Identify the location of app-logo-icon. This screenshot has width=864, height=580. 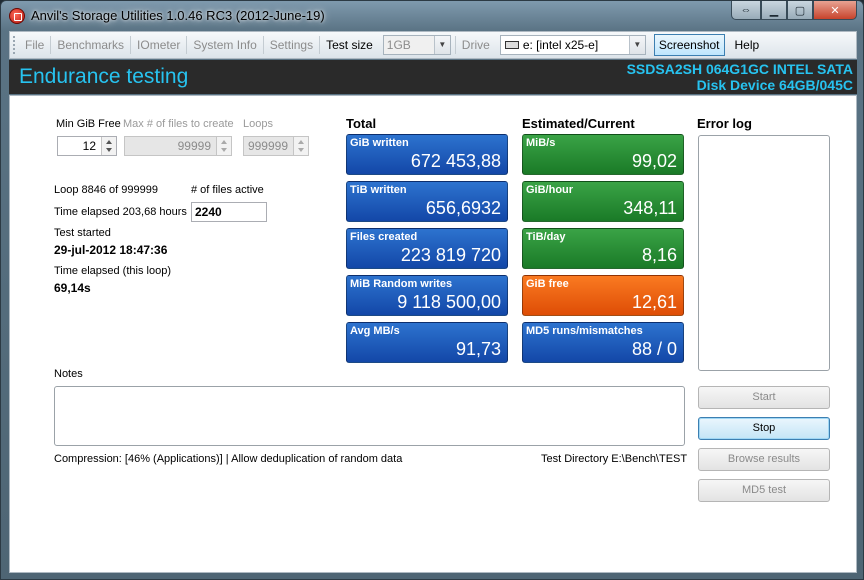
(17, 16).